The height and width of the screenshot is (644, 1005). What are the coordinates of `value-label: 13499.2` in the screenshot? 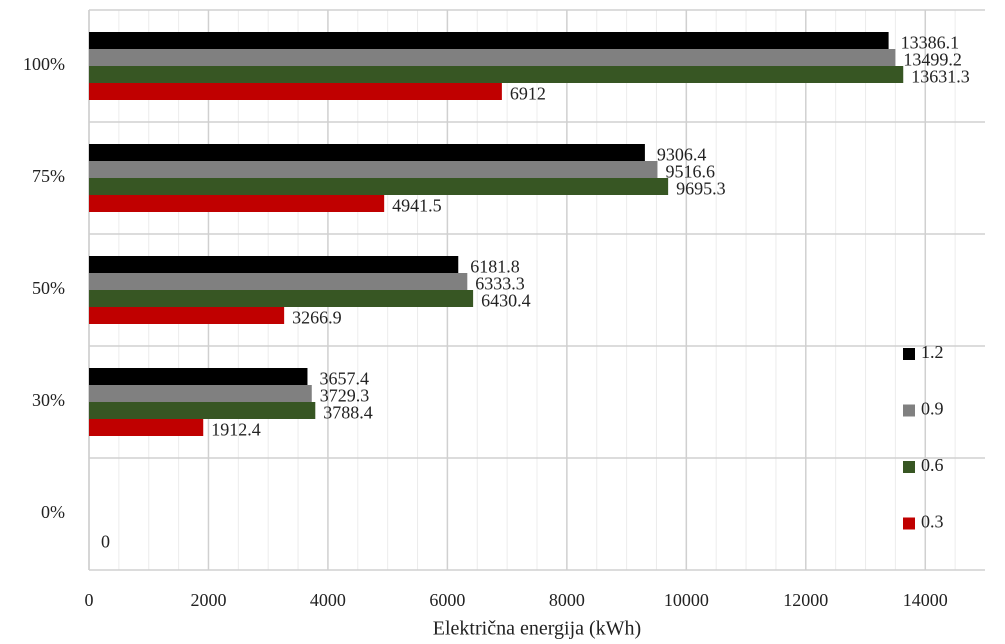 It's located at (932, 60).